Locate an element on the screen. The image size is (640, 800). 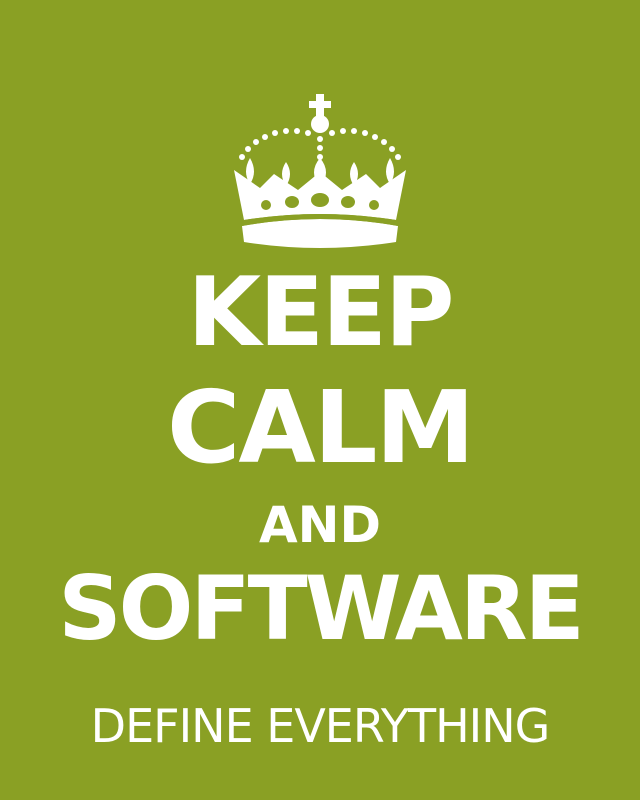
headline-calm: CALM is located at coordinates (320, 427).